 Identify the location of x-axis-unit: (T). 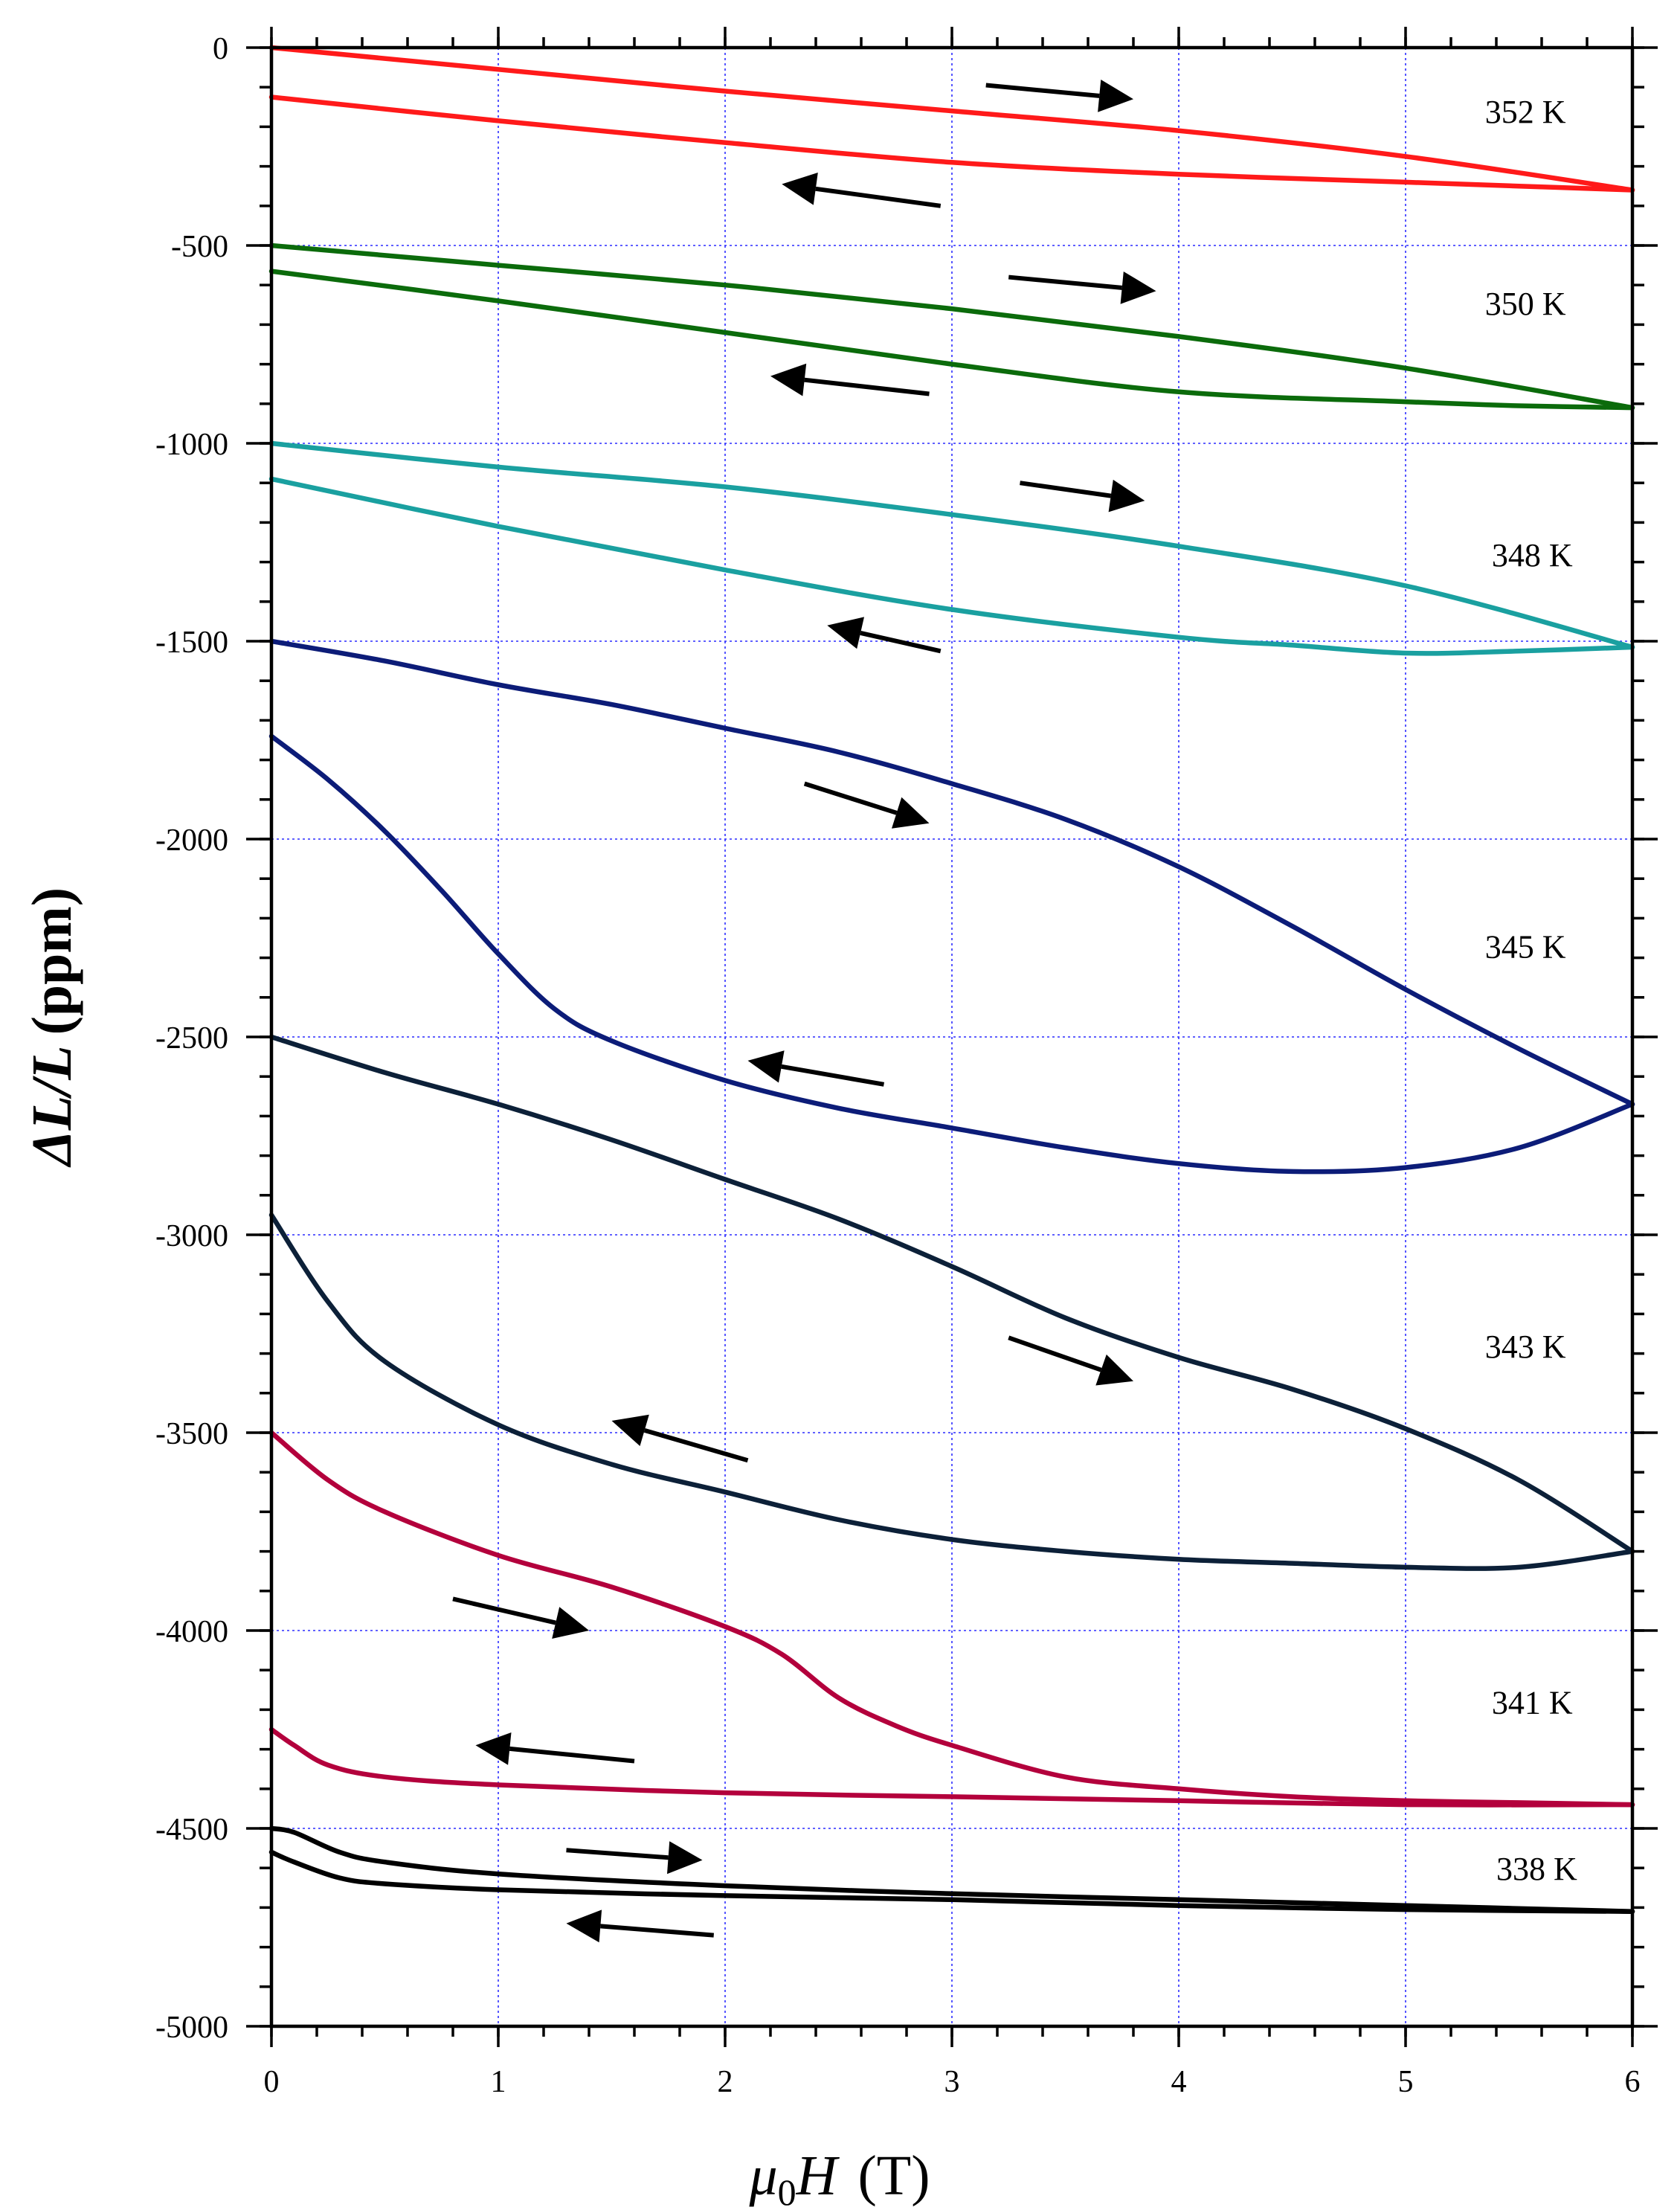
(894, 2176).